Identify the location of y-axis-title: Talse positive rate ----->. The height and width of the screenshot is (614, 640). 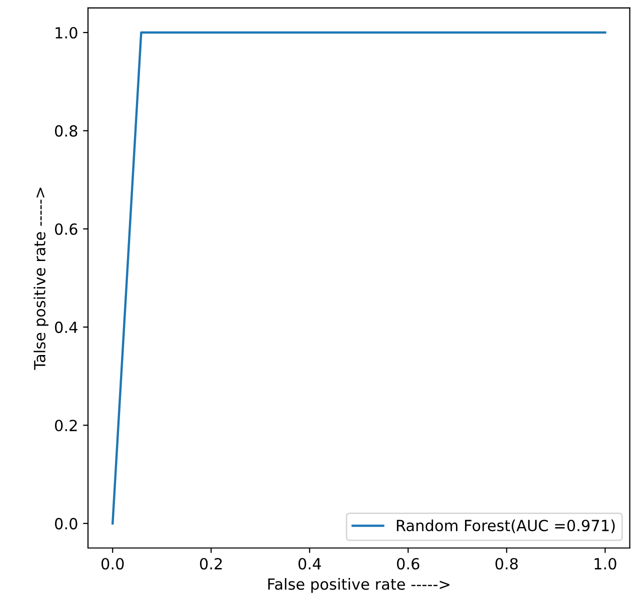
(41, 279).